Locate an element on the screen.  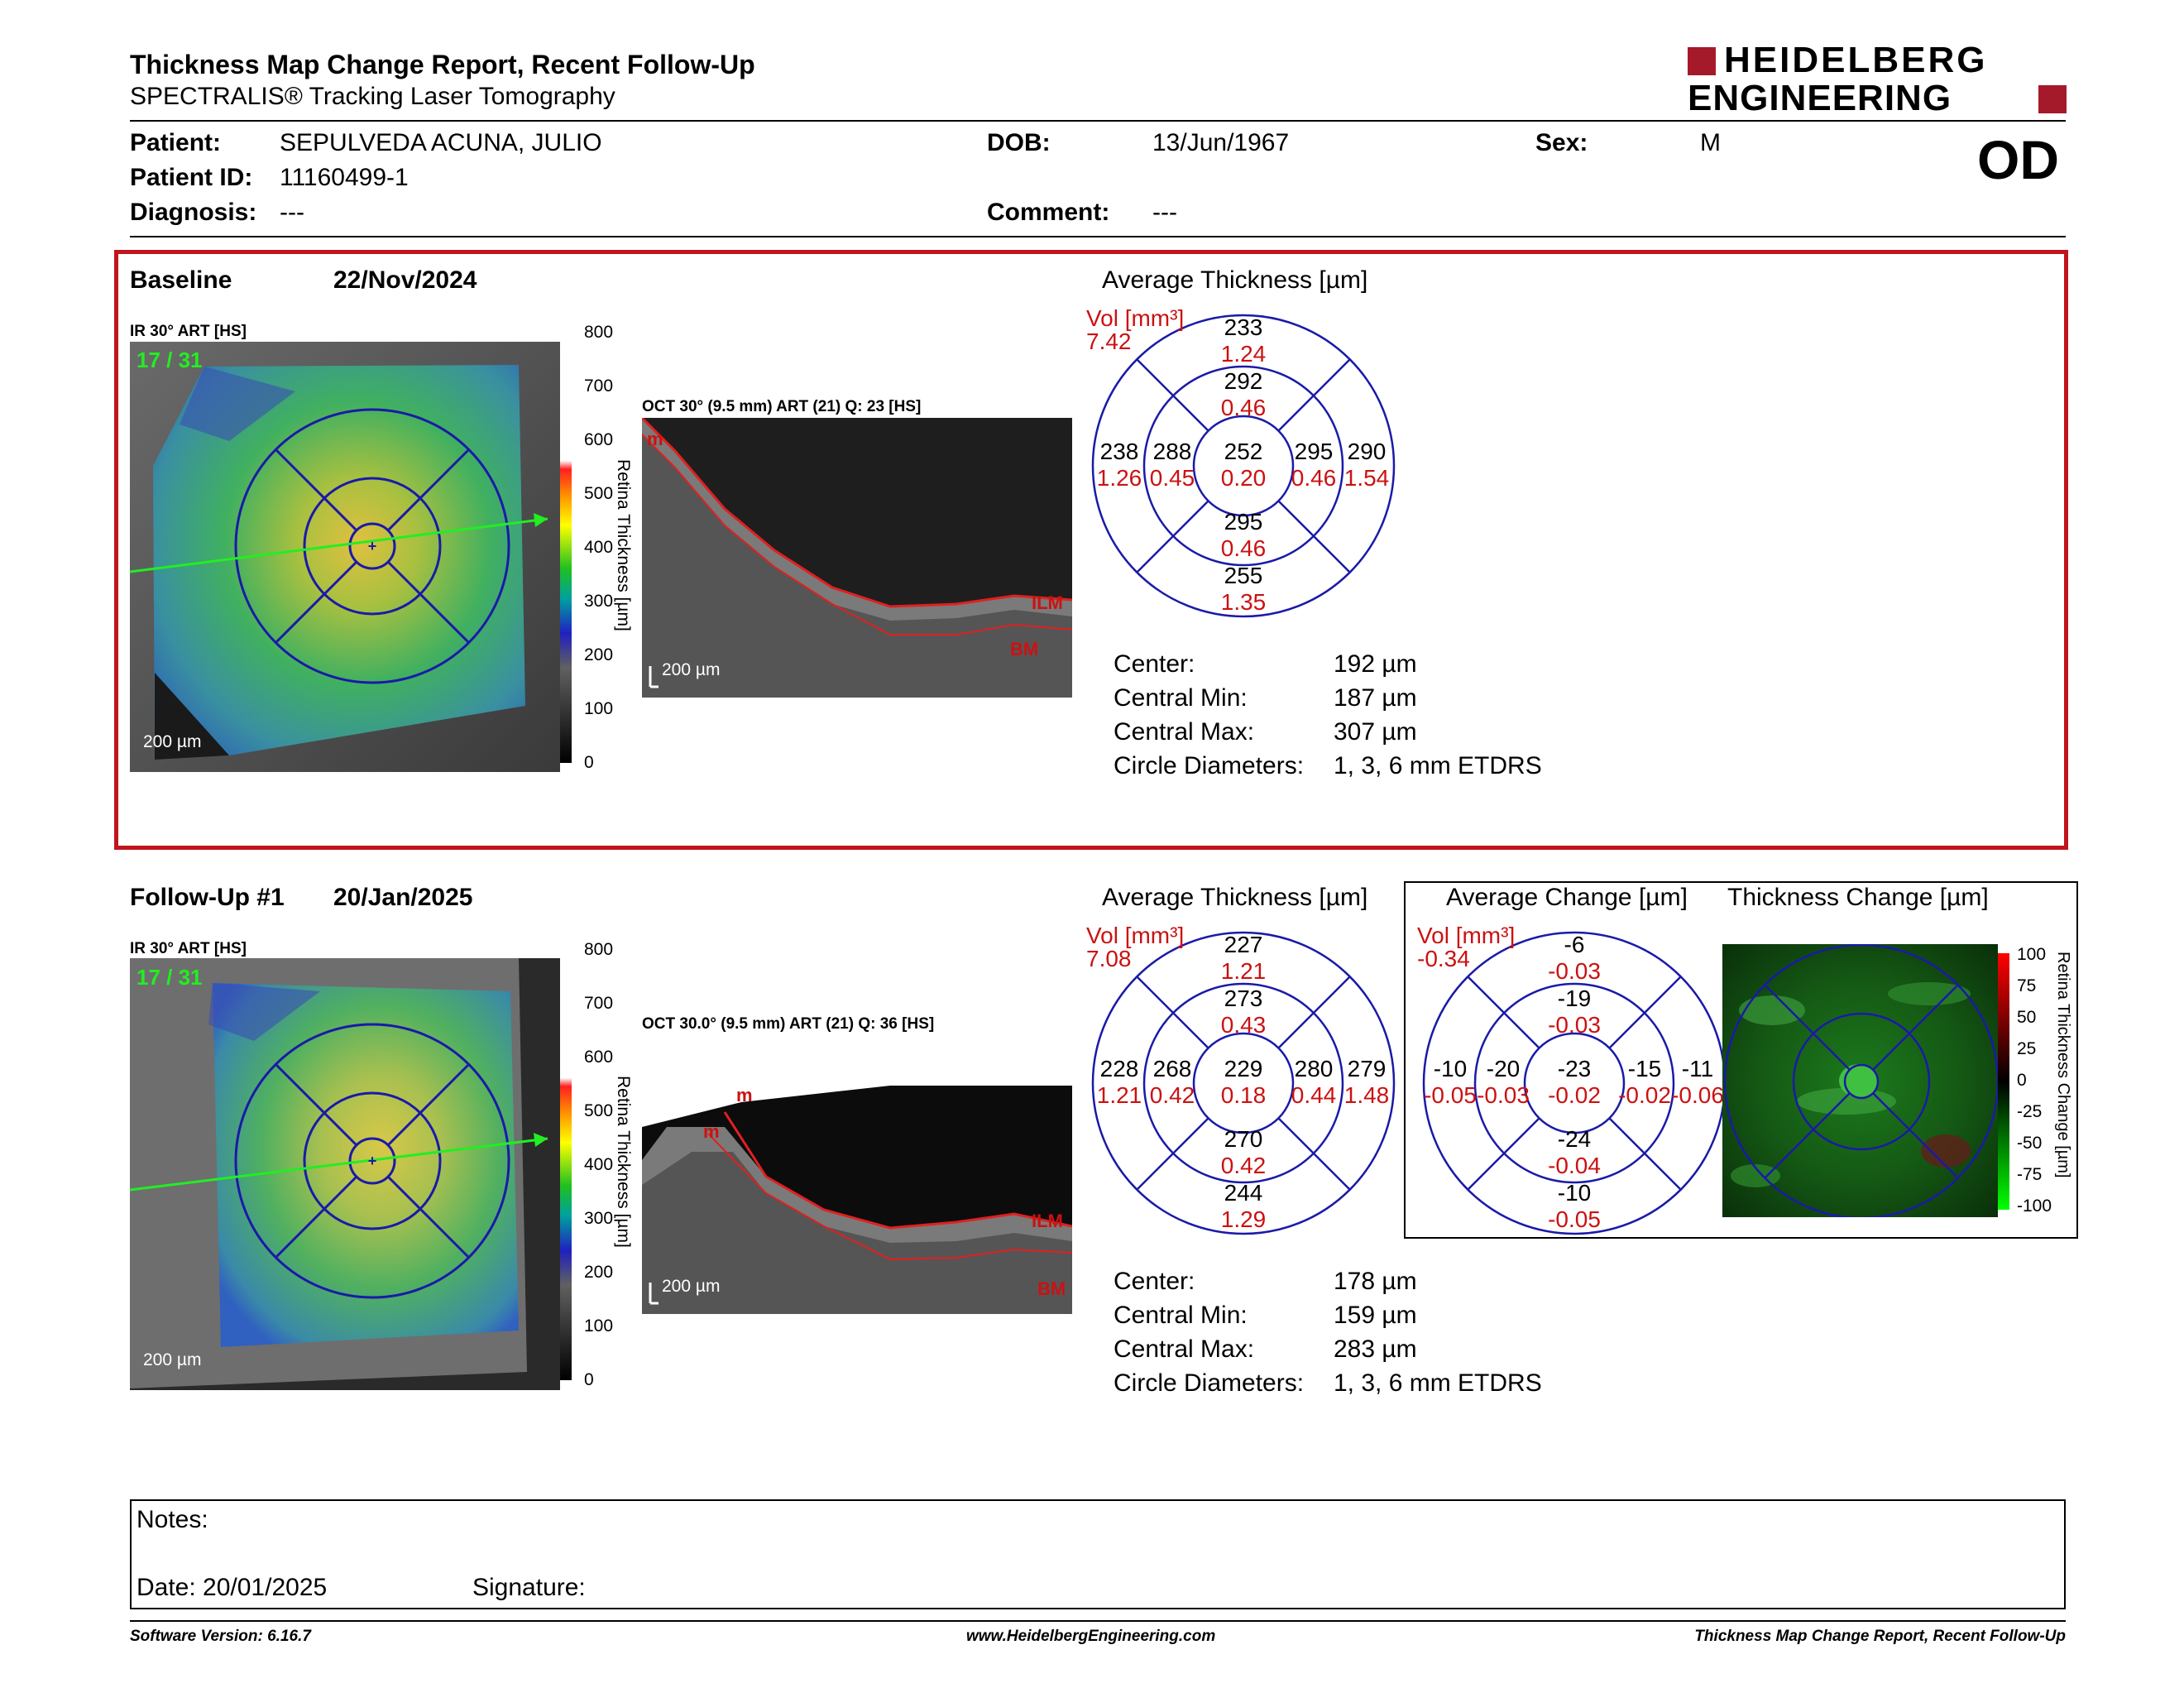
sex-label: Sex: is located at coordinates (1561, 142).